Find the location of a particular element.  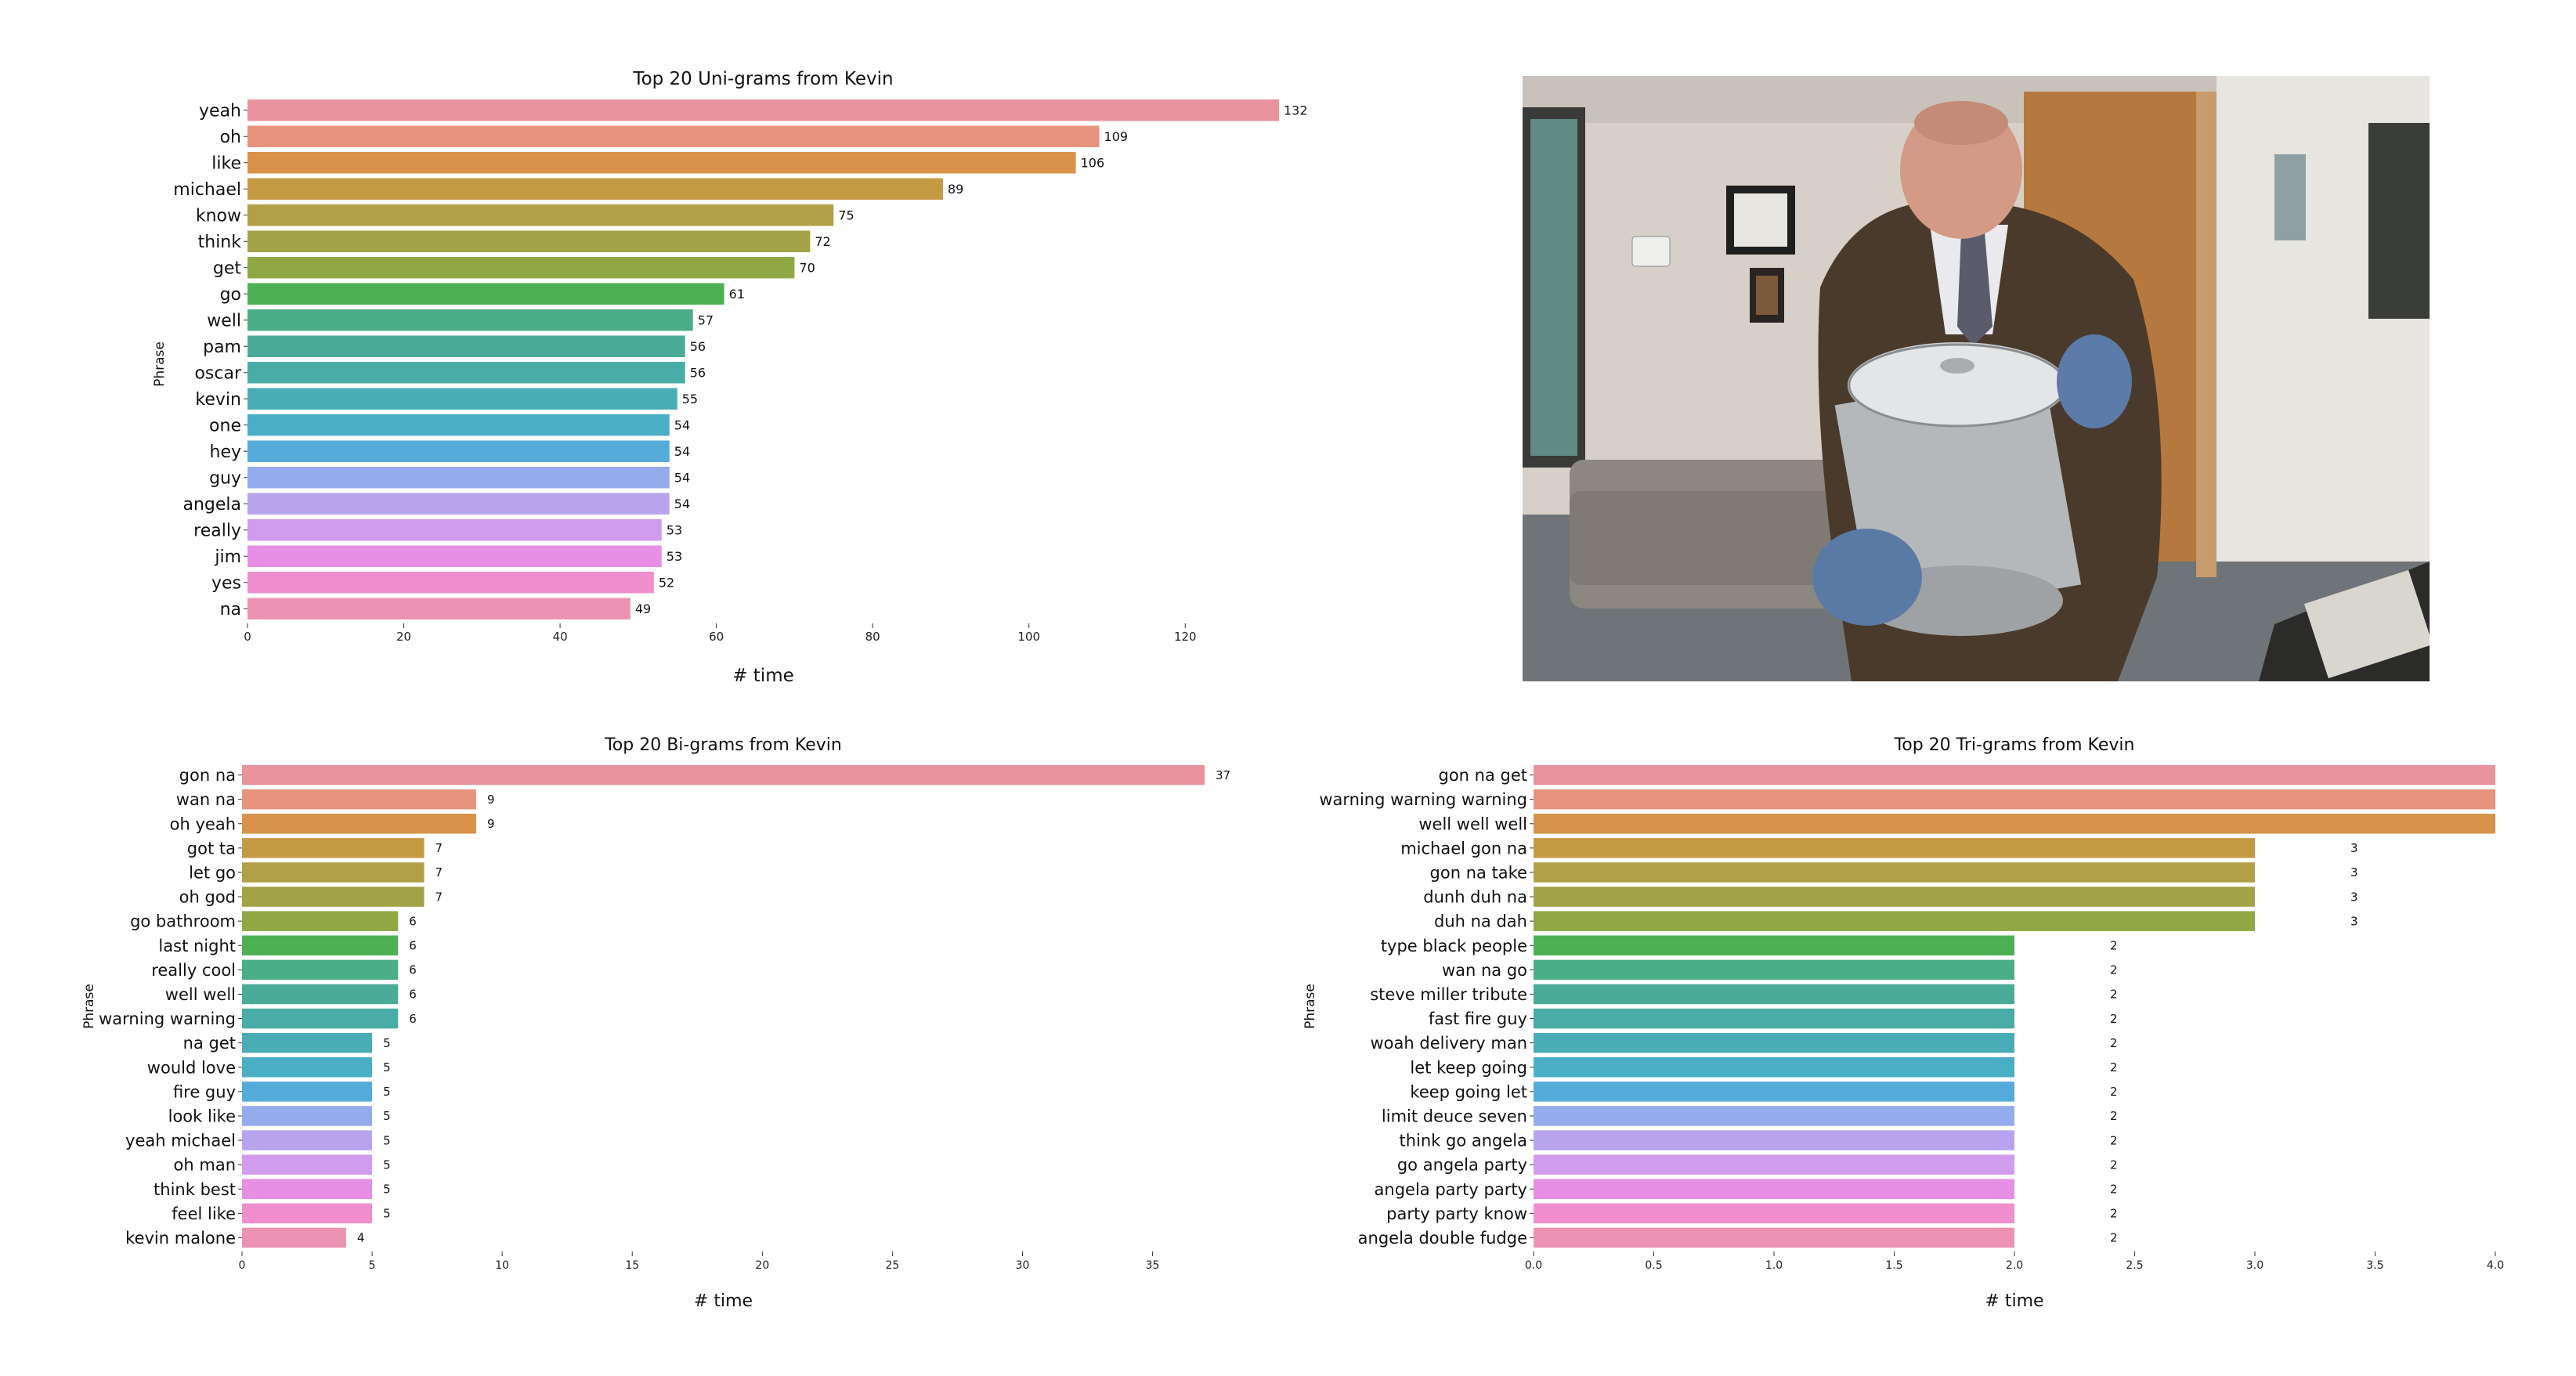

category-label: warning warning is located at coordinates (167, 1019).